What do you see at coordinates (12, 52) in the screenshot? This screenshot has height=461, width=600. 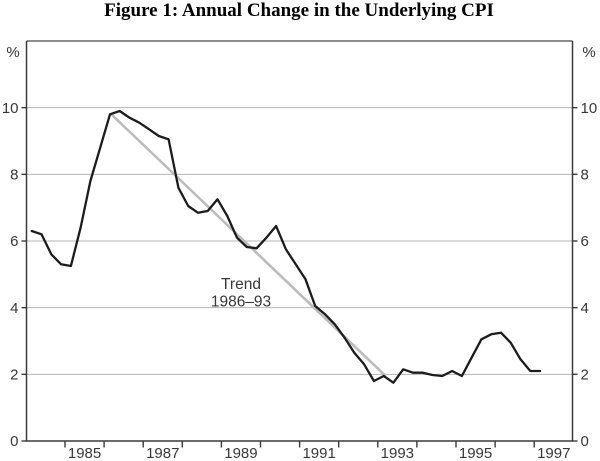 I see `percent-unit-label-left: %` at bounding box center [12, 52].